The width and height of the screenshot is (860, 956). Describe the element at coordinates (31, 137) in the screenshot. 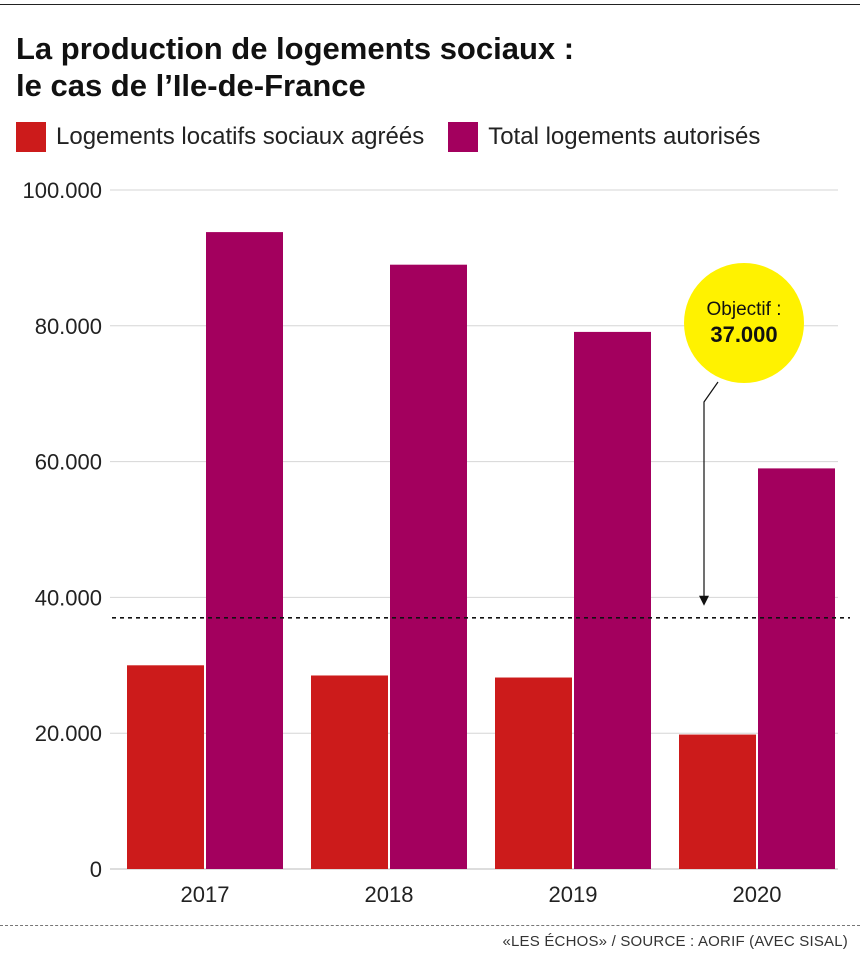

I see `legend-swatch-agrees` at that location.